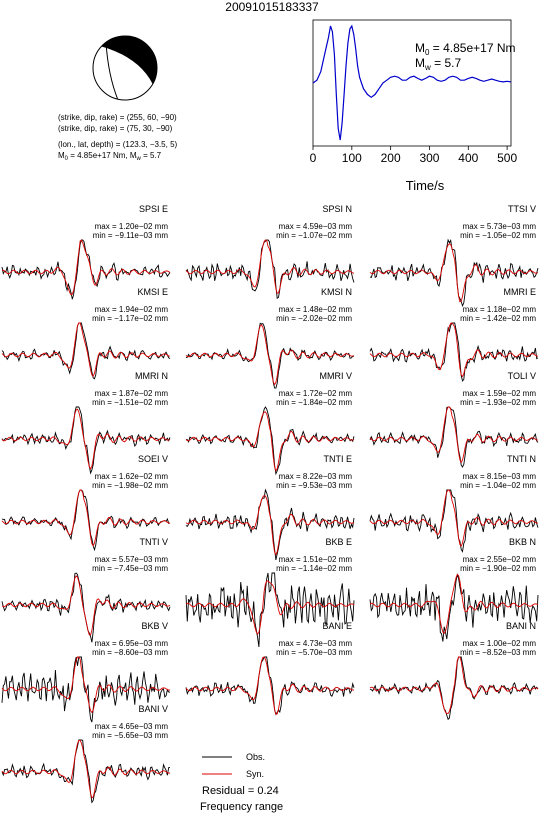 The width and height of the screenshot is (545, 816). Describe the element at coordinates (338, 542) in the screenshot. I see `station-label: BKB E` at that location.